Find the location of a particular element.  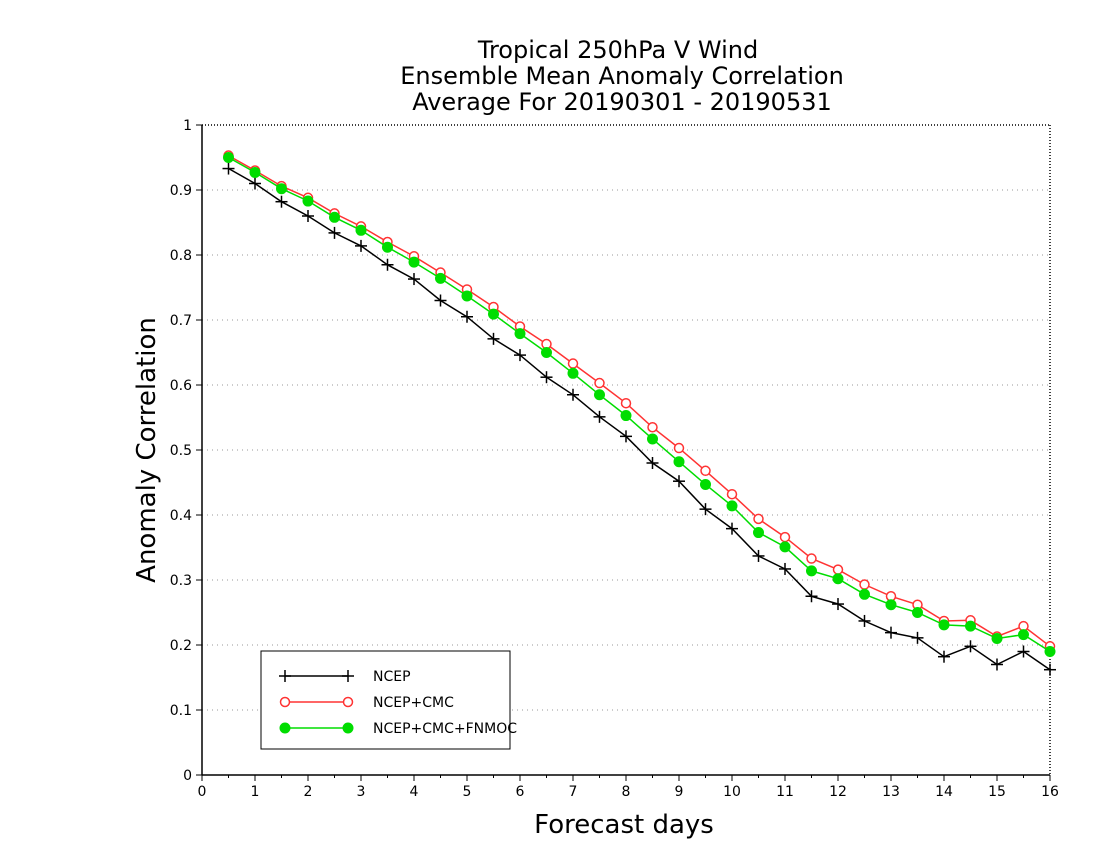

y-tick-label-4: 0.4 is located at coordinates (181, 516).